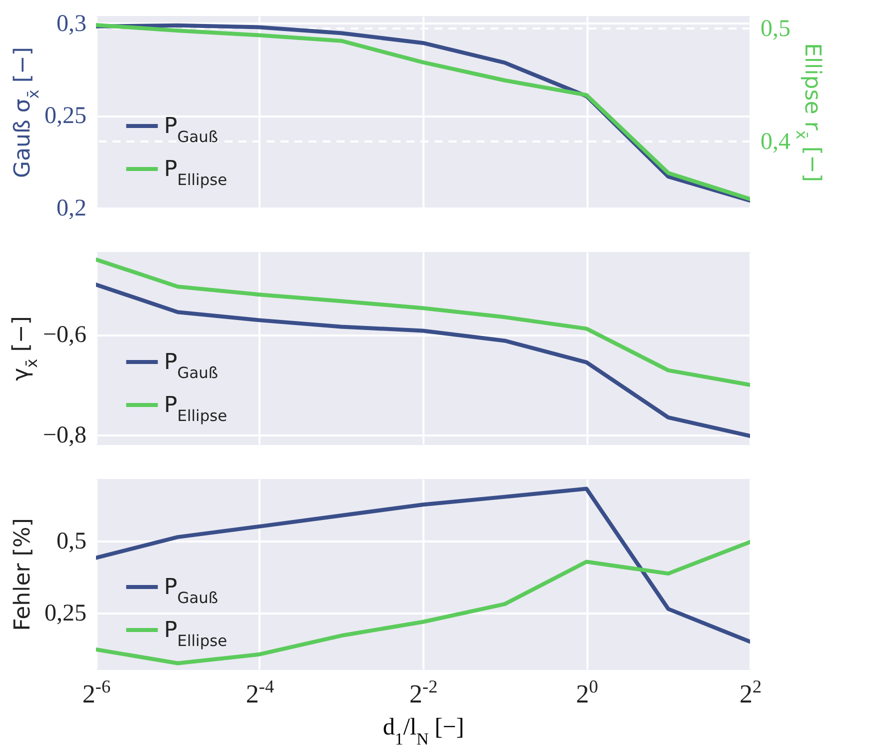 The image size is (892, 756). What do you see at coordinates (775, 29) in the screenshot?
I see `y2-tick-label: 0,5` at bounding box center [775, 29].